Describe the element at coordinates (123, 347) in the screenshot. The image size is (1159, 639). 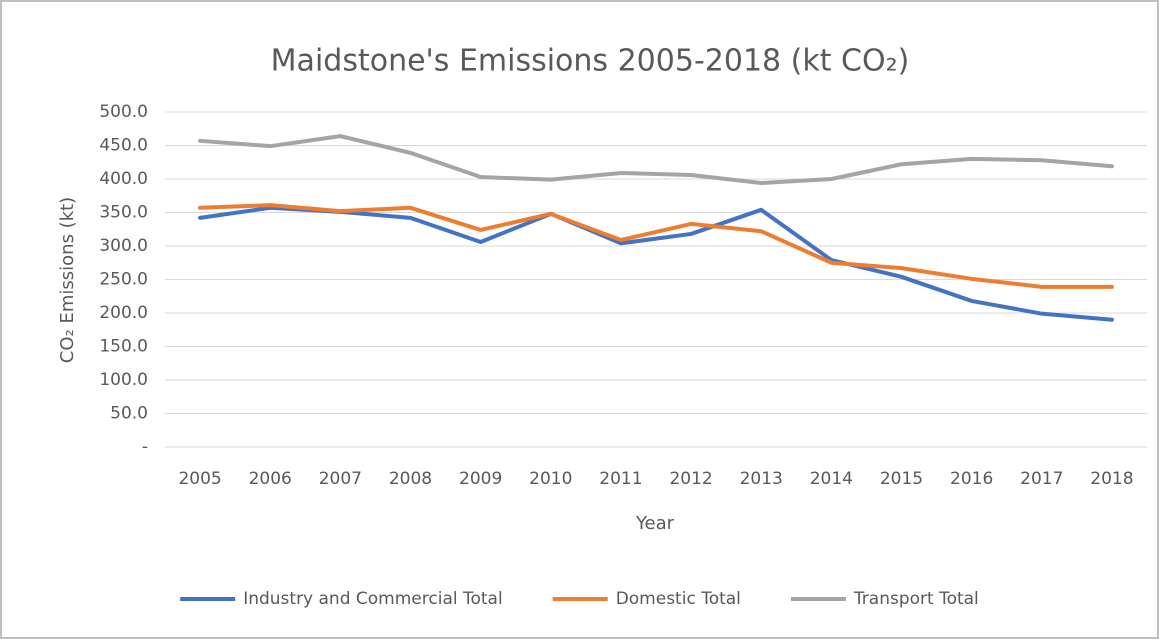
I see `y-tick-label: 150.0` at that location.